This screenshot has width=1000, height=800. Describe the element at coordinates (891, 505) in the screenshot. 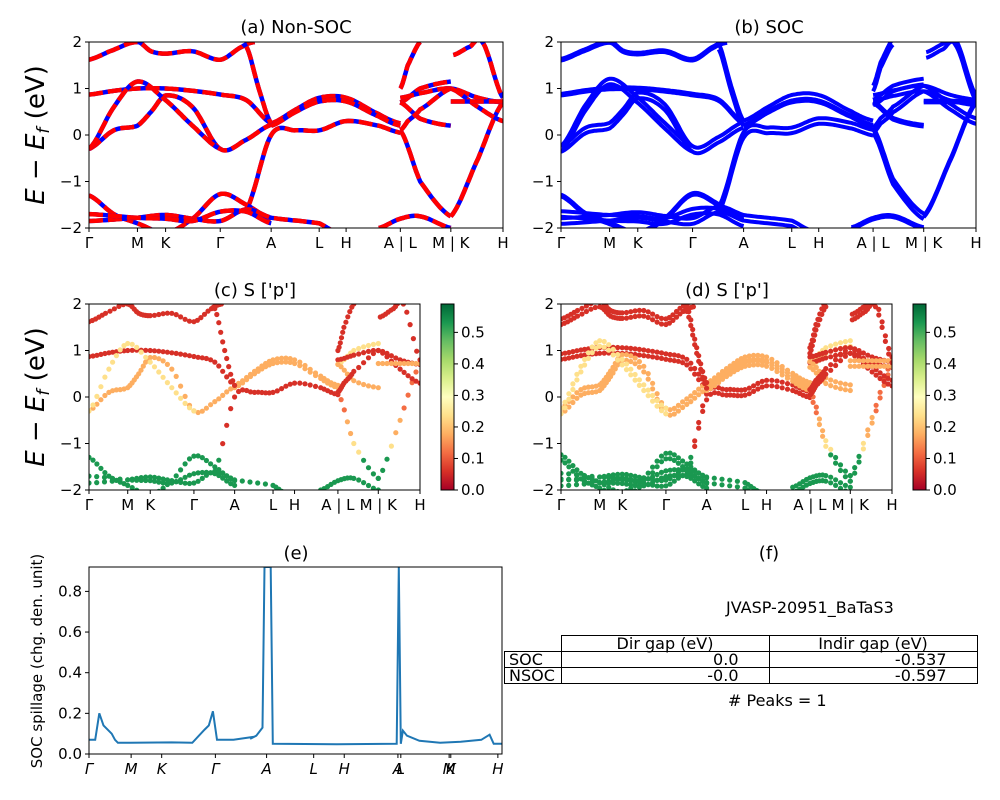

I see `x-tick-label: H` at that location.